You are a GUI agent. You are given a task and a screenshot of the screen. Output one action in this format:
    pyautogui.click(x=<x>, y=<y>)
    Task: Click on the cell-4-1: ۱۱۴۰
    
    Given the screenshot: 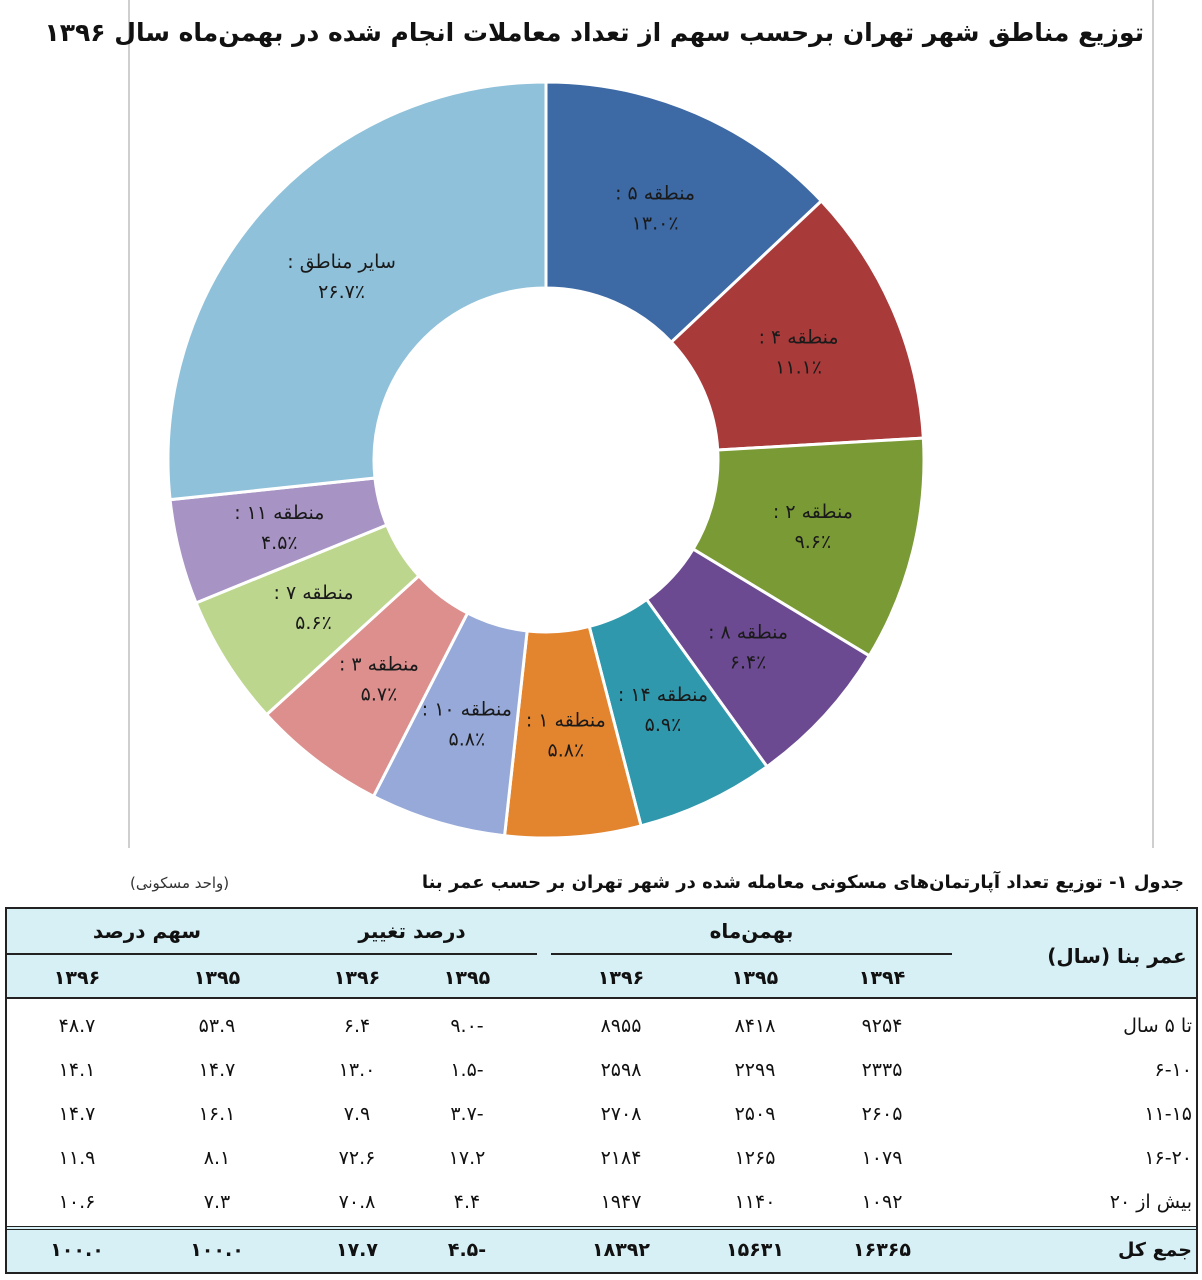 What is the action you would take?
    pyautogui.click(x=755, y=1202)
    